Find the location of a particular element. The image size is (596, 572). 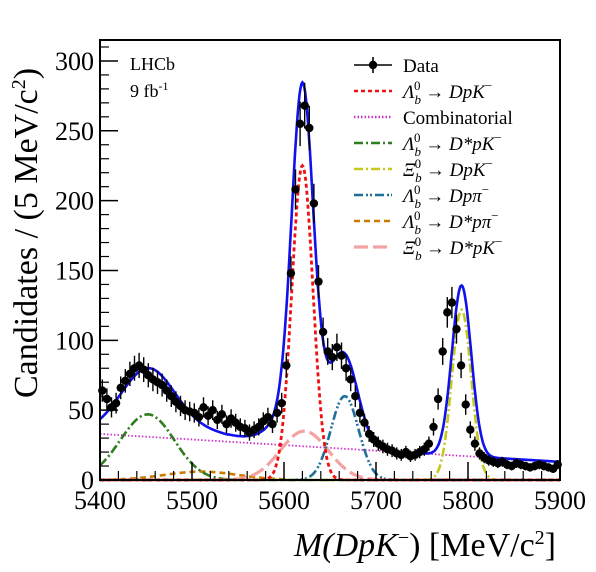

y-tick-label: 50 is located at coordinates (81, 410).